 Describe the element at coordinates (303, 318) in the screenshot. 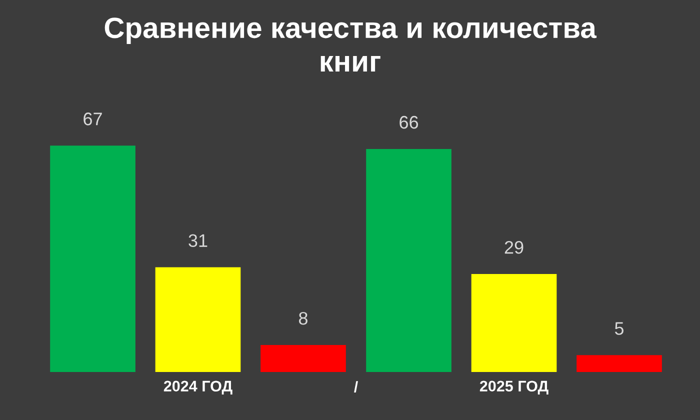

I see `data-label: 8` at that location.